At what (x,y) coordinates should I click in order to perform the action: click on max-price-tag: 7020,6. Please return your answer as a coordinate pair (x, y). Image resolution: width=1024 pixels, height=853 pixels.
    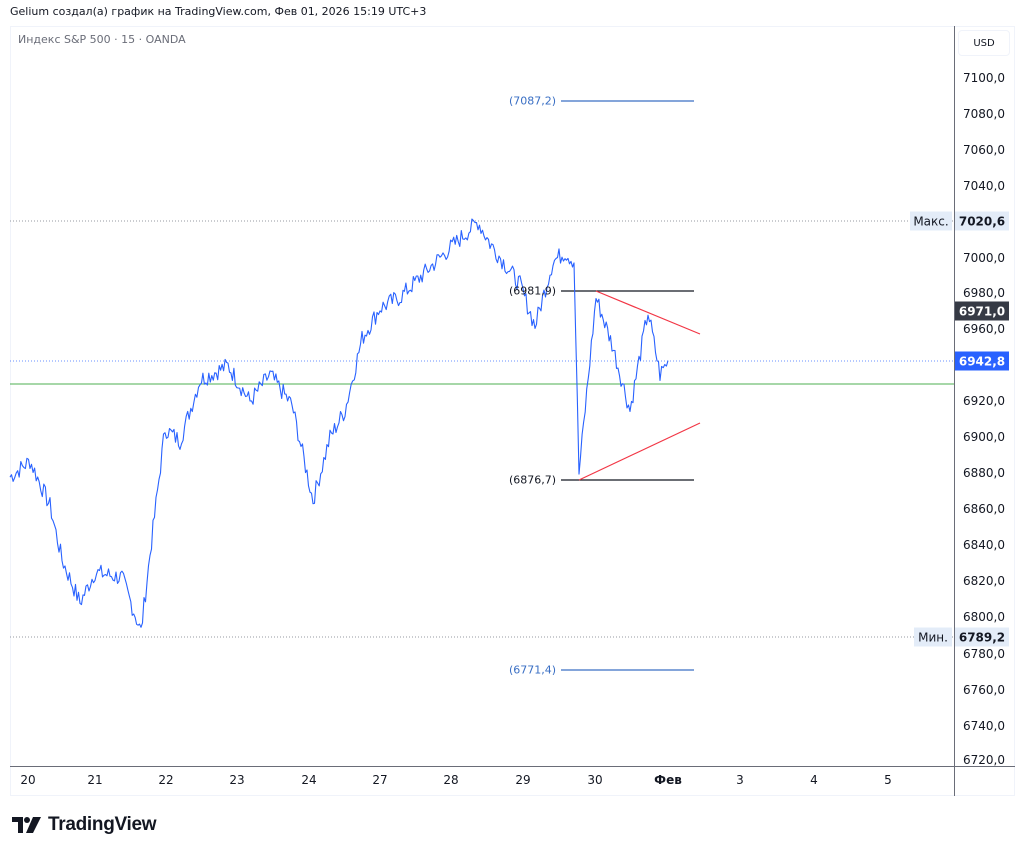
    Looking at the image, I should click on (982, 221).